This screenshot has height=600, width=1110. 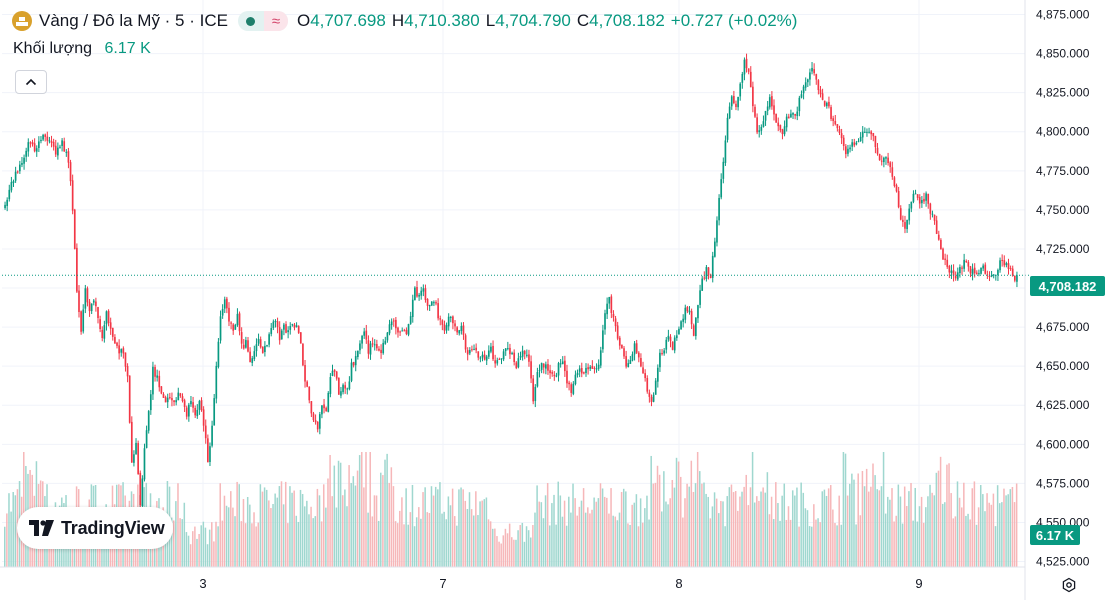 I want to click on close-key: C, so click(x=583, y=20).